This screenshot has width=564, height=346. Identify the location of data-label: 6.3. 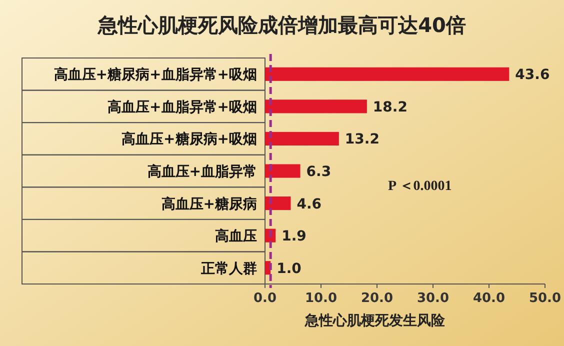
(319, 172).